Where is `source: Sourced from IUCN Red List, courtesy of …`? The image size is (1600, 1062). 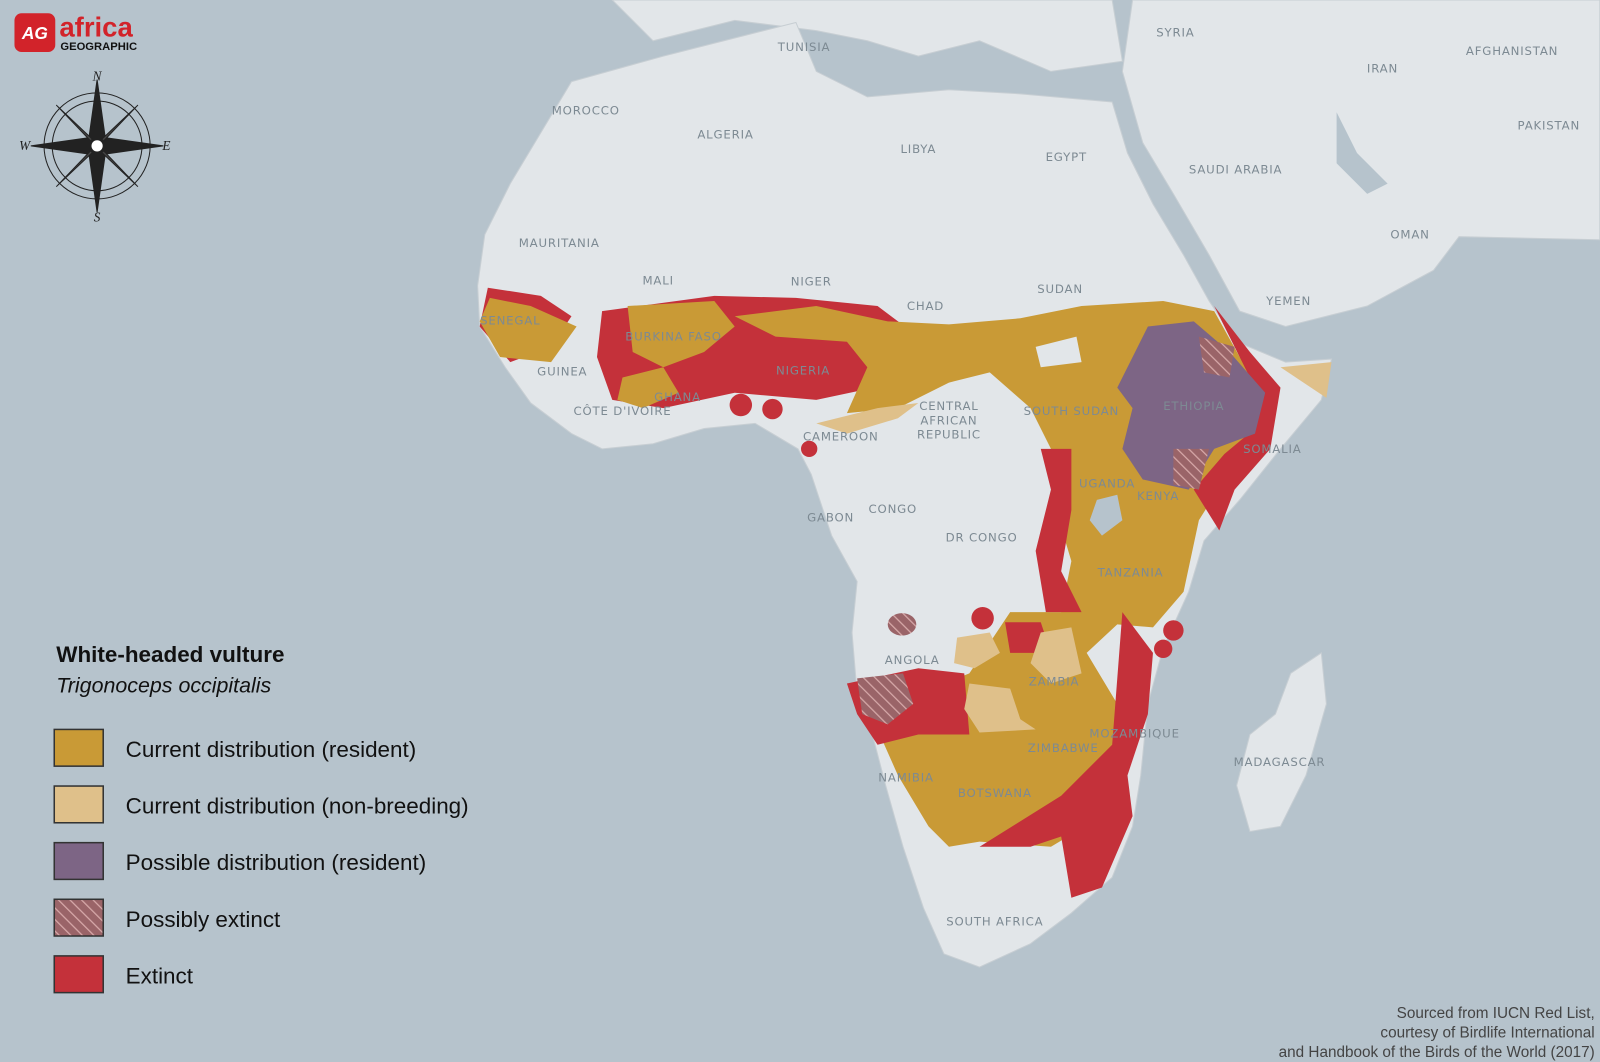 source: Sourced from IUCN Red List, courtesy of … is located at coordinates (1437, 1033).